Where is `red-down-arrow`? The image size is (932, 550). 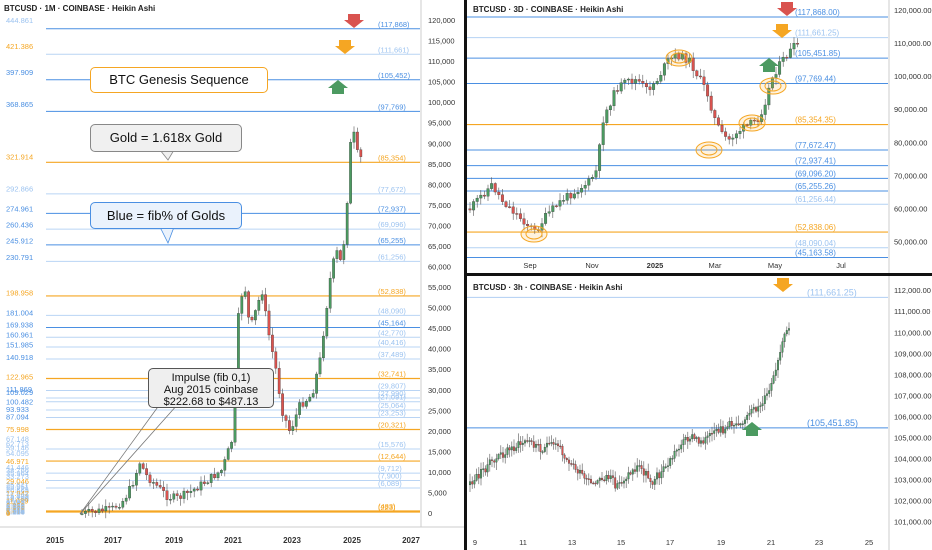
red-down-arrow is located at coordinates (354, 21).